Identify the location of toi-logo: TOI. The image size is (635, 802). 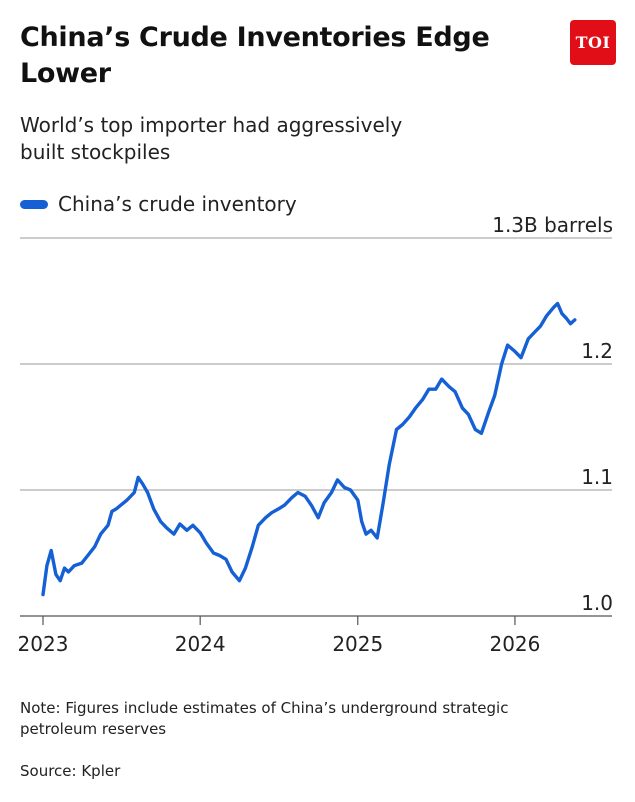
(593, 42).